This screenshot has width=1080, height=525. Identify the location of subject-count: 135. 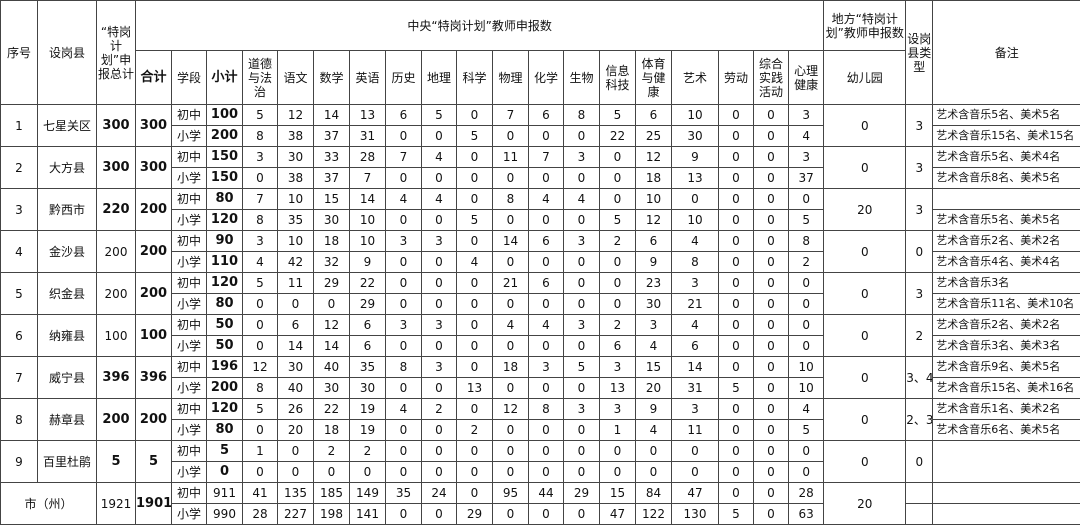
(296, 493).